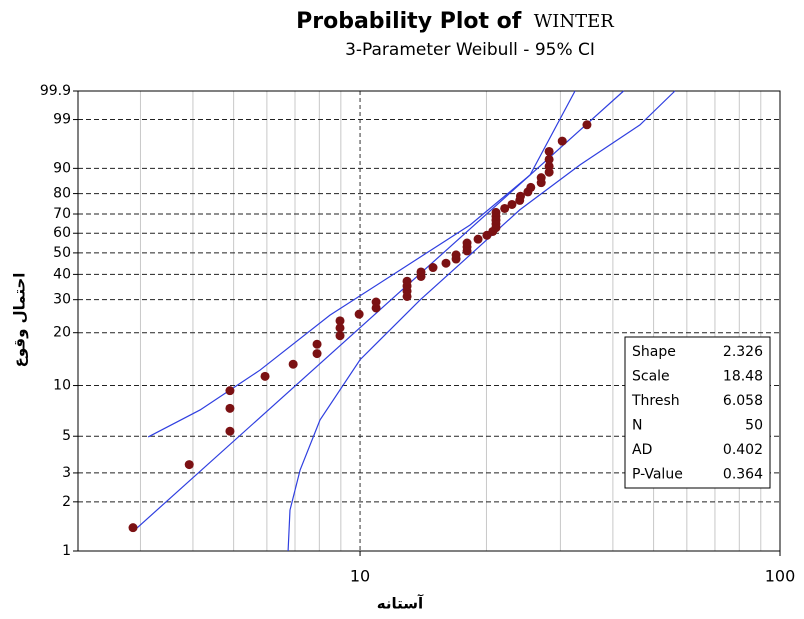  I want to click on y-axis-label: احتمال وقوع, so click(20, 320).